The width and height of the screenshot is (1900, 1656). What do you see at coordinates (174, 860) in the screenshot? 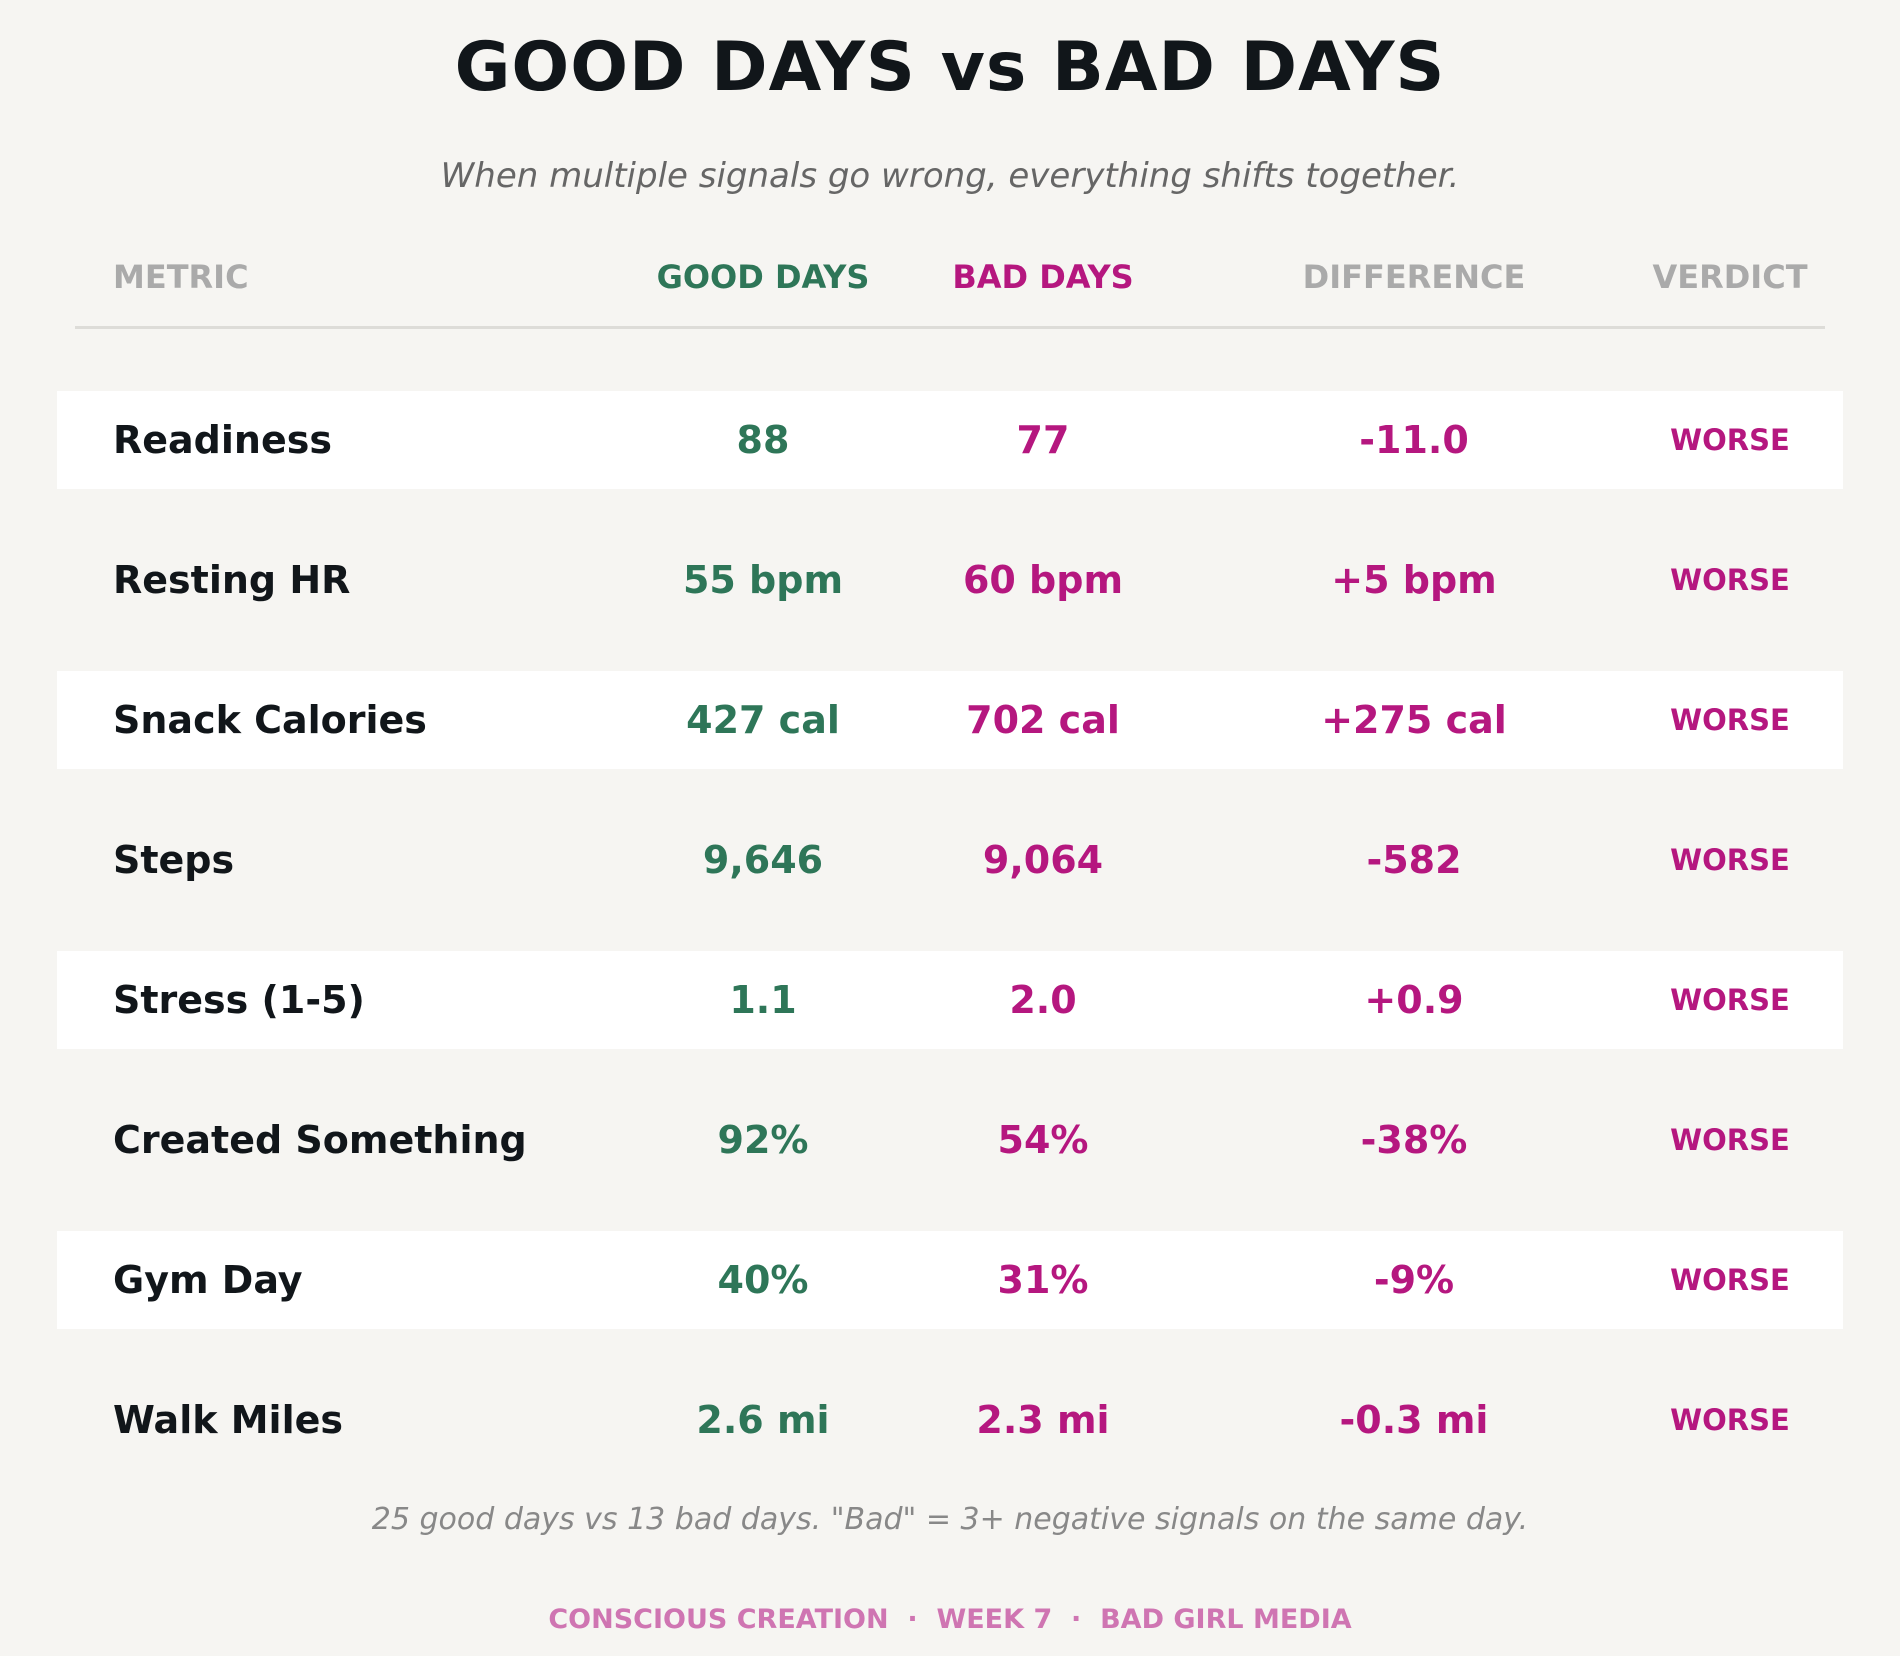
I see `metric-label: Steps` at bounding box center [174, 860].